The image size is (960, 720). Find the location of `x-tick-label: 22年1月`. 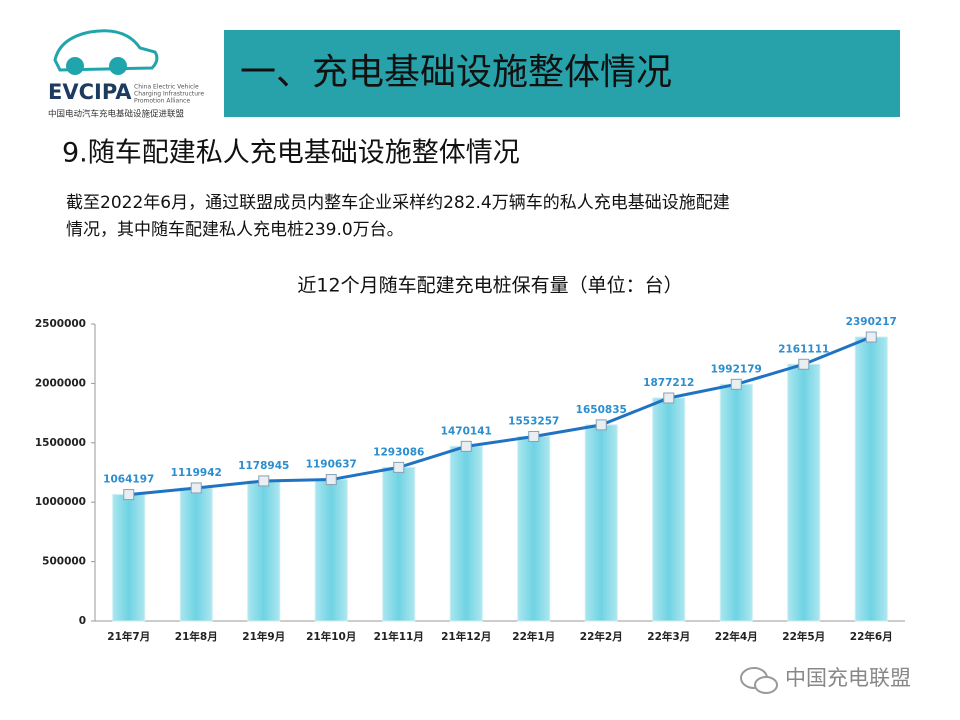

x-tick-label: 22年1月 is located at coordinates (533, 636).